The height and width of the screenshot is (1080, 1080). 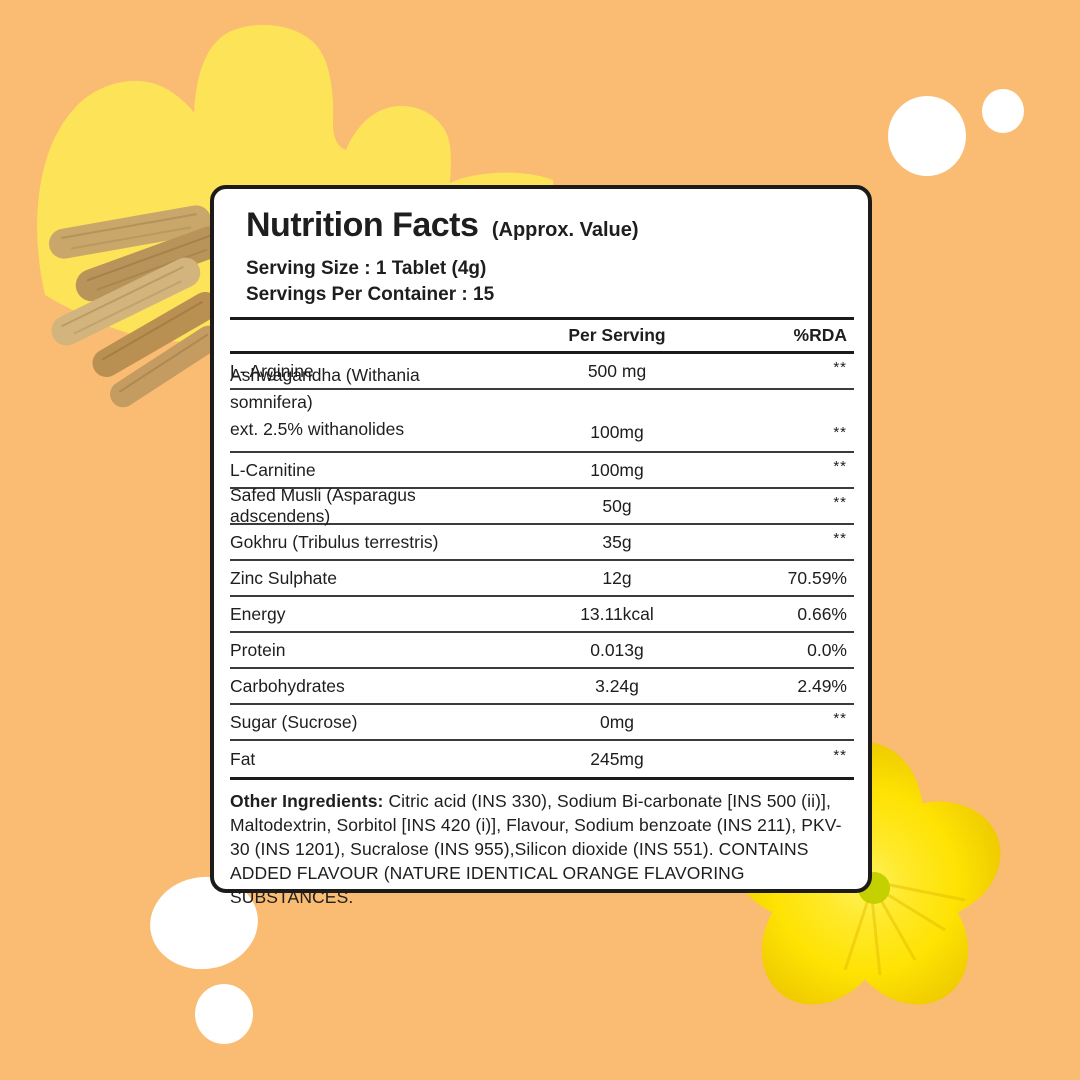 What do you see at coordinates (273, 469) in the screenshot?
I see `row-label: L-Carnitine` at bounding box center [273, 469].